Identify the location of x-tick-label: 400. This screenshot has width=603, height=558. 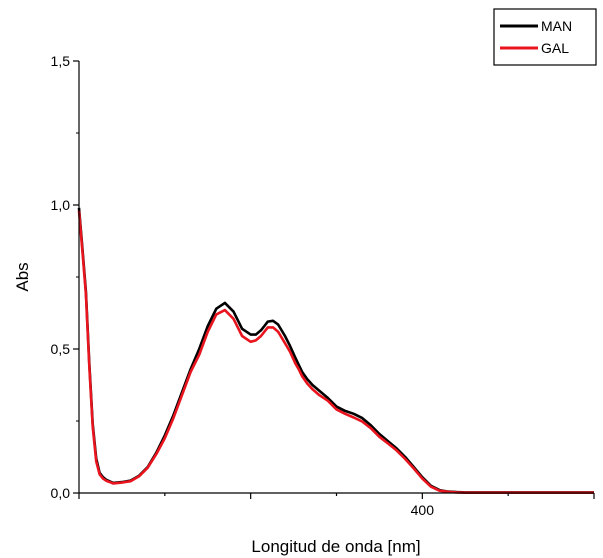
(423, 510).